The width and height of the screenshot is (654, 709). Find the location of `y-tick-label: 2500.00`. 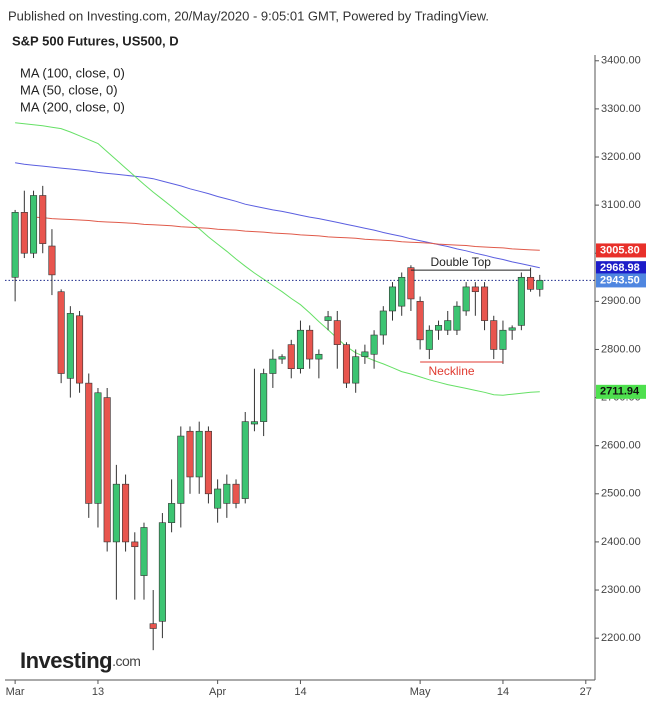

y-tick-label: 2500.00 is located at coordinates (621, 494).